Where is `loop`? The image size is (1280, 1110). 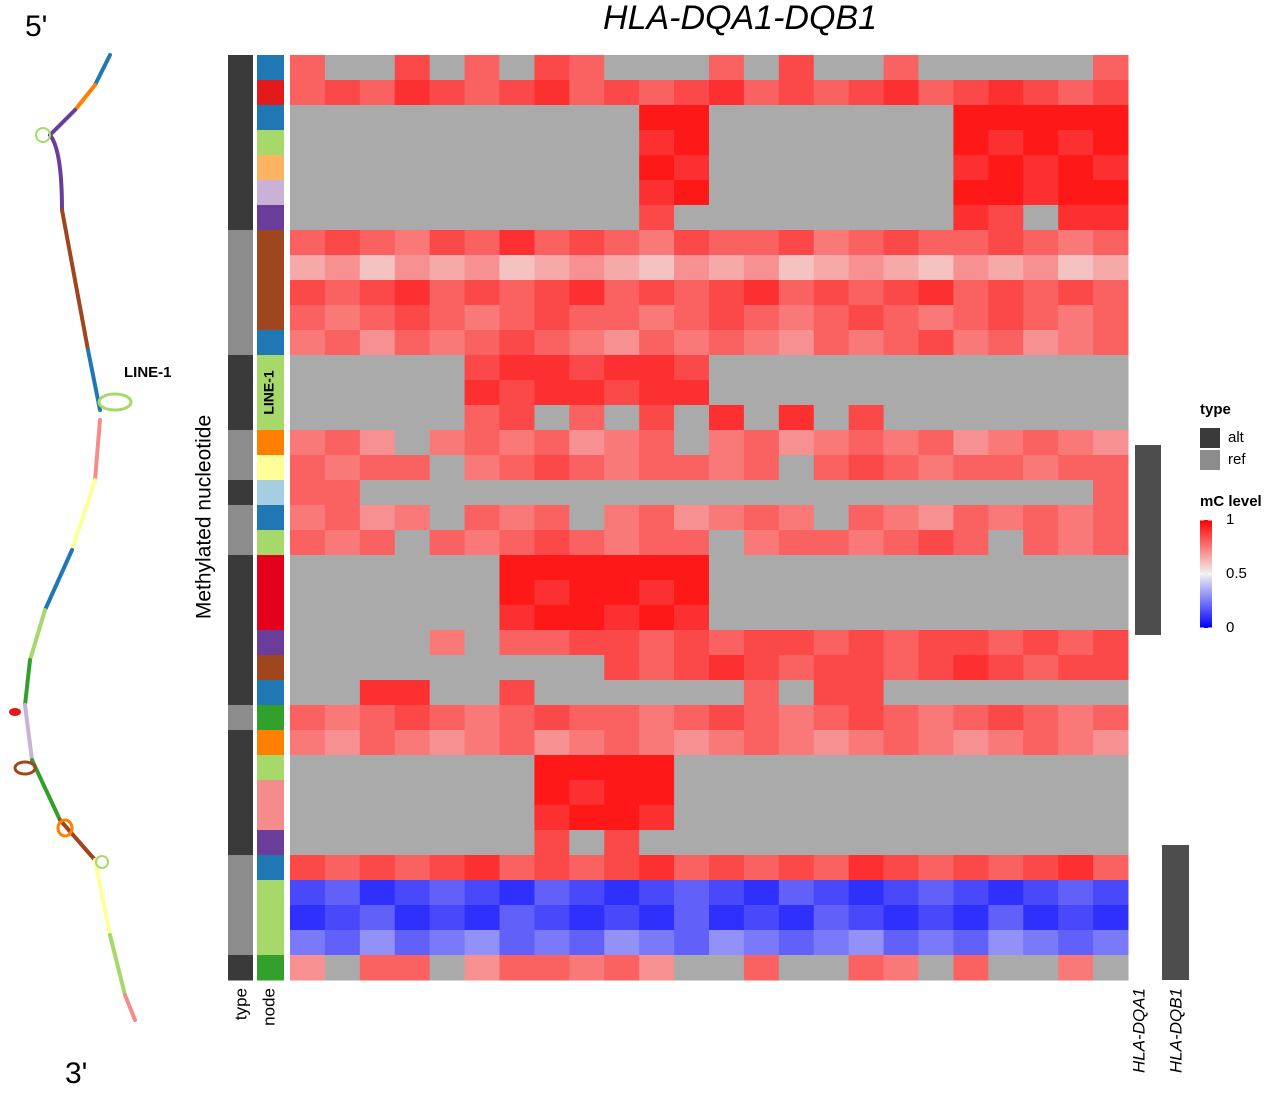
loop is located at coordinates (102, 862).